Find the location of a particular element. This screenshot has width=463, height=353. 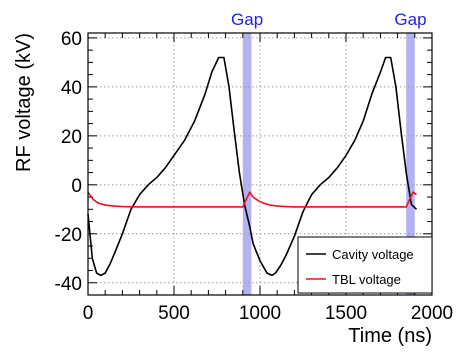

legend: Cavity voltage TBL voltage is located at coordinates (365, 265).